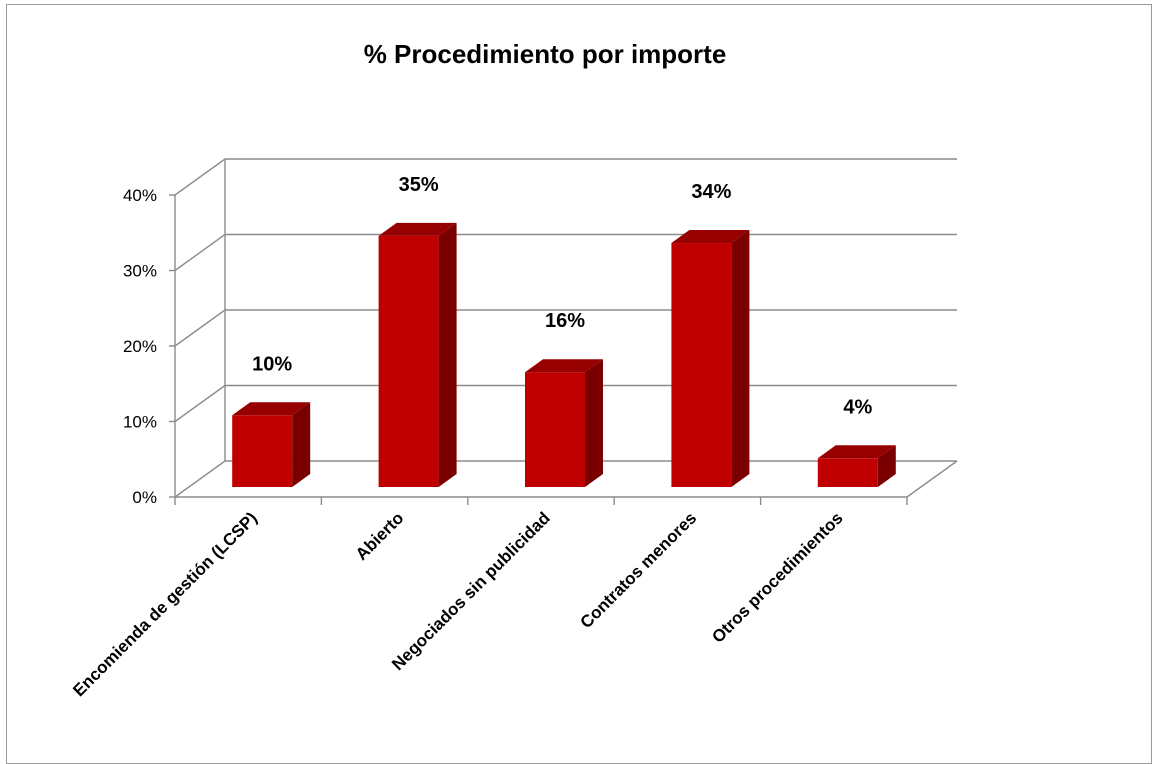 The width and height of the screenshot is (1156, 764). What do you see at coordinates (419, 185) in the screenshot?
I see `data-label: 35%` at bounding box center [419, 185].